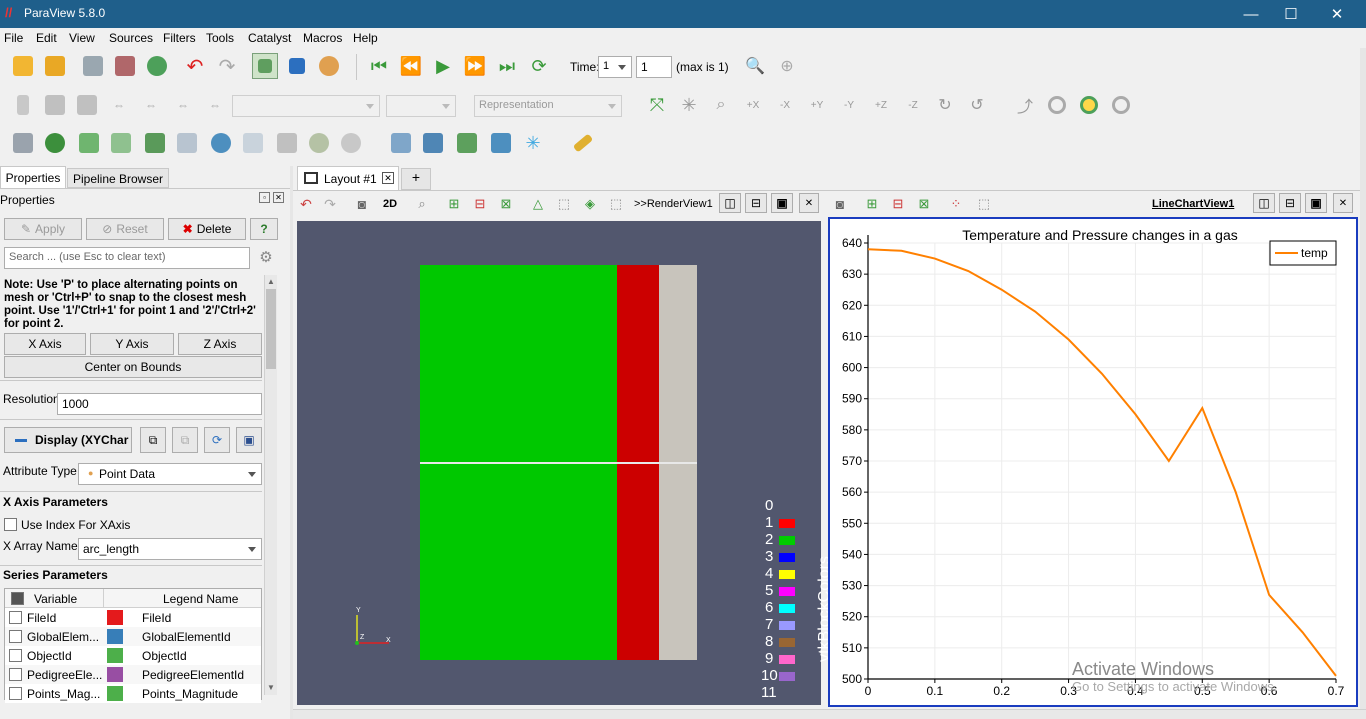 This screenshot has height=719, width=1366. What do you see at coordinates (319, 143) in the screenshot?
I see `group-datasets-icon` at bounding box center [319, 143].